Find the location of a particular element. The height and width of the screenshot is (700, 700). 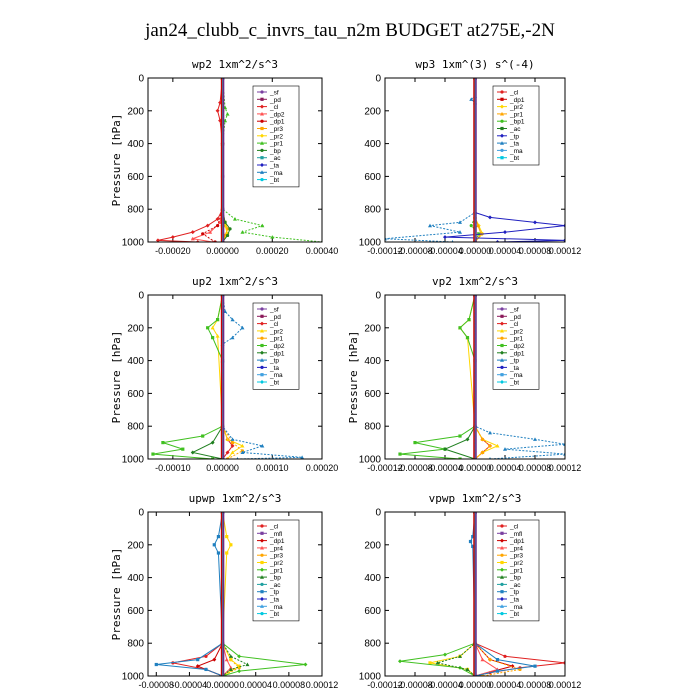

y-tick-label: 0 is located at coordinates (141, 296).